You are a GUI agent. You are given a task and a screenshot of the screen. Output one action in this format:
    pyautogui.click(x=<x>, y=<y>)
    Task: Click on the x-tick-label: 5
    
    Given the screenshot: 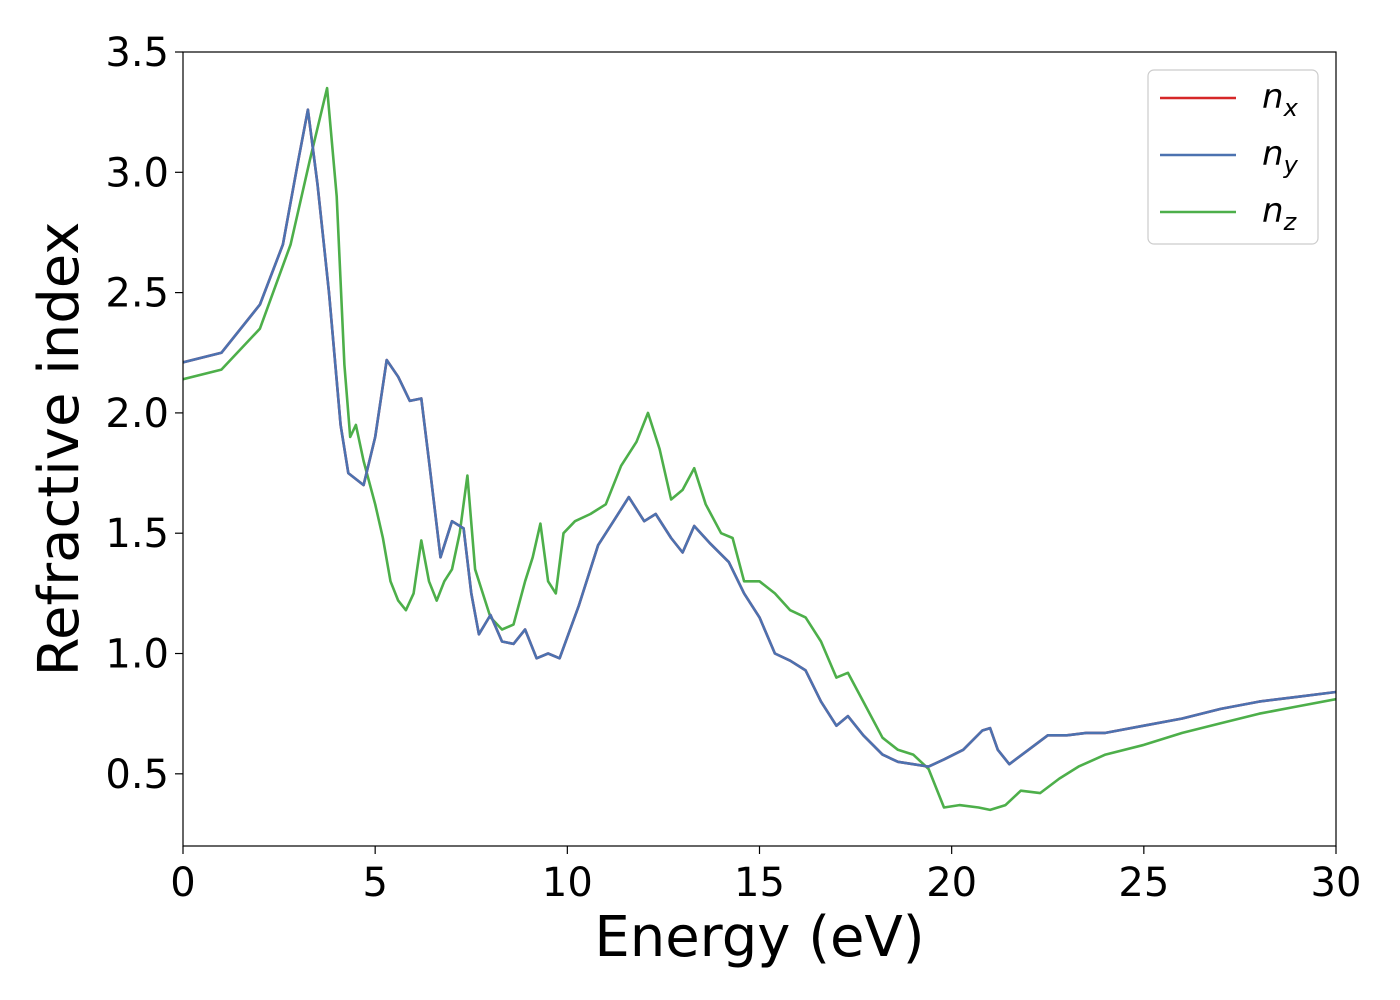 What is the action you would take?
    pyautogui.click(x=374, y=883)
    